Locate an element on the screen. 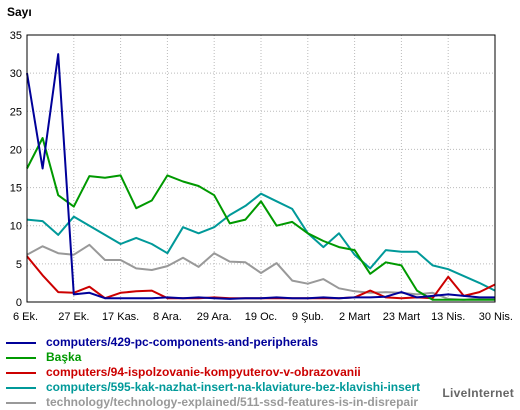 This screenshot has height=410, width=520. y-tick-label: 35 is located at coordinates (16, 36).